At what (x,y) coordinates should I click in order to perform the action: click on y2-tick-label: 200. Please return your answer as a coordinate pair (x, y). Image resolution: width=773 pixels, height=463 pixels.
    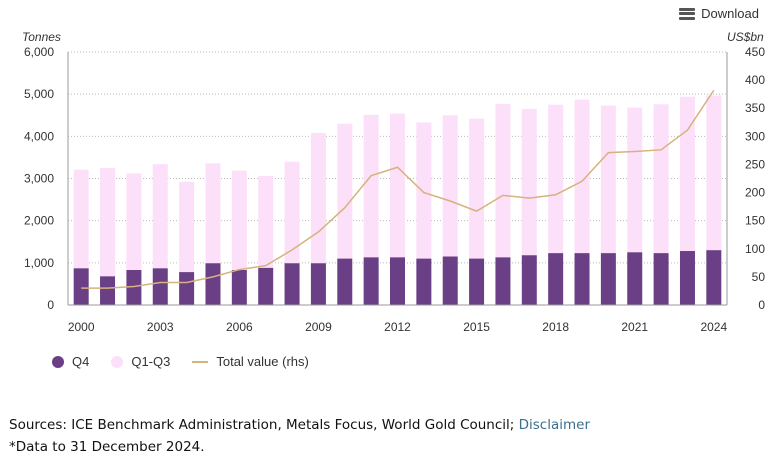
    Looking at the image, I should click on (755, 193).